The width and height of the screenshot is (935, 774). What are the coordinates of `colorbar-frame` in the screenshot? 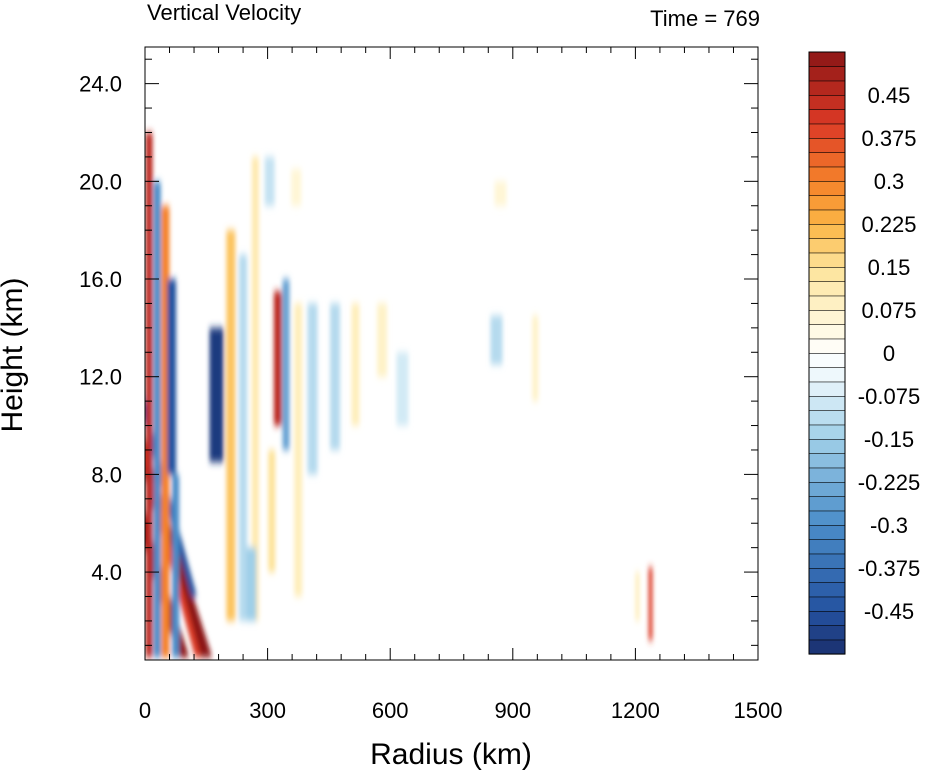 It's located at (827, 353).